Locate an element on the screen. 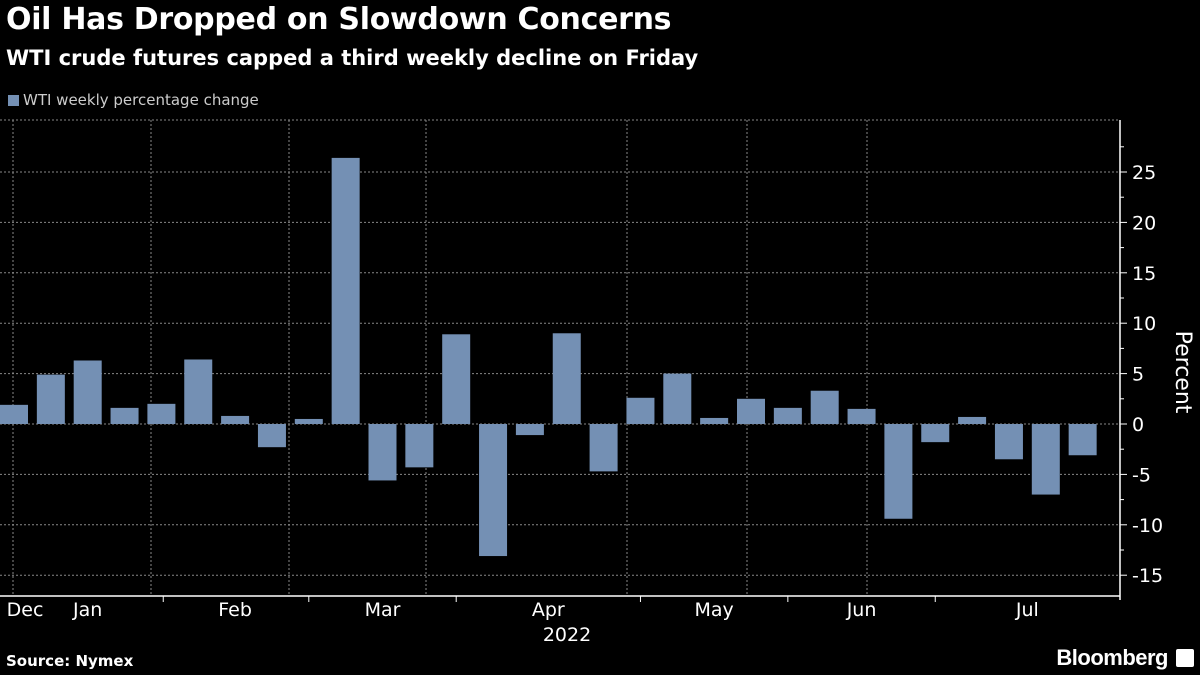  source-note: Source: Nymex is located at coordinates (70, 661).